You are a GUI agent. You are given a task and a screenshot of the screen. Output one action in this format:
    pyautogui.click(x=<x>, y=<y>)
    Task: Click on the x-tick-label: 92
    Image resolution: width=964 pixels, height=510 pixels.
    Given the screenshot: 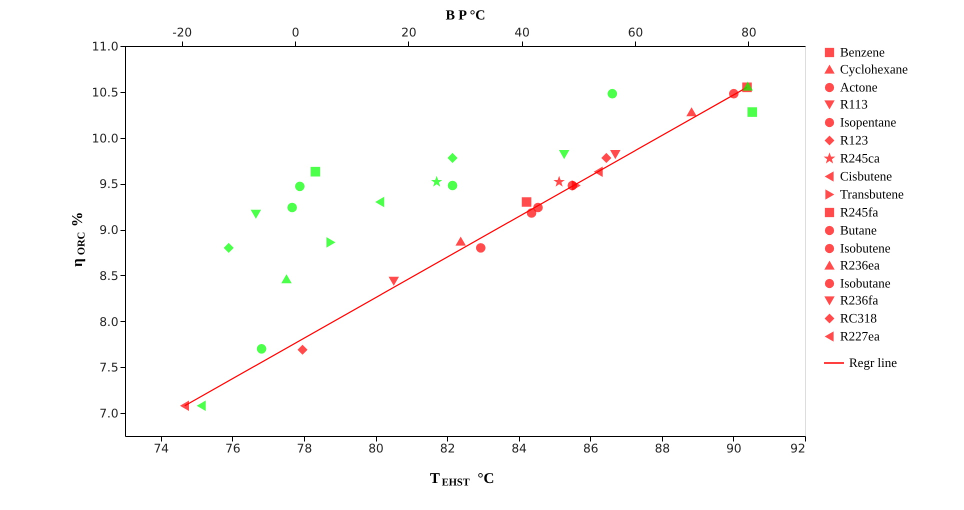 What is the action you would take?
    pyautogui.click(x=798, y=449)
    